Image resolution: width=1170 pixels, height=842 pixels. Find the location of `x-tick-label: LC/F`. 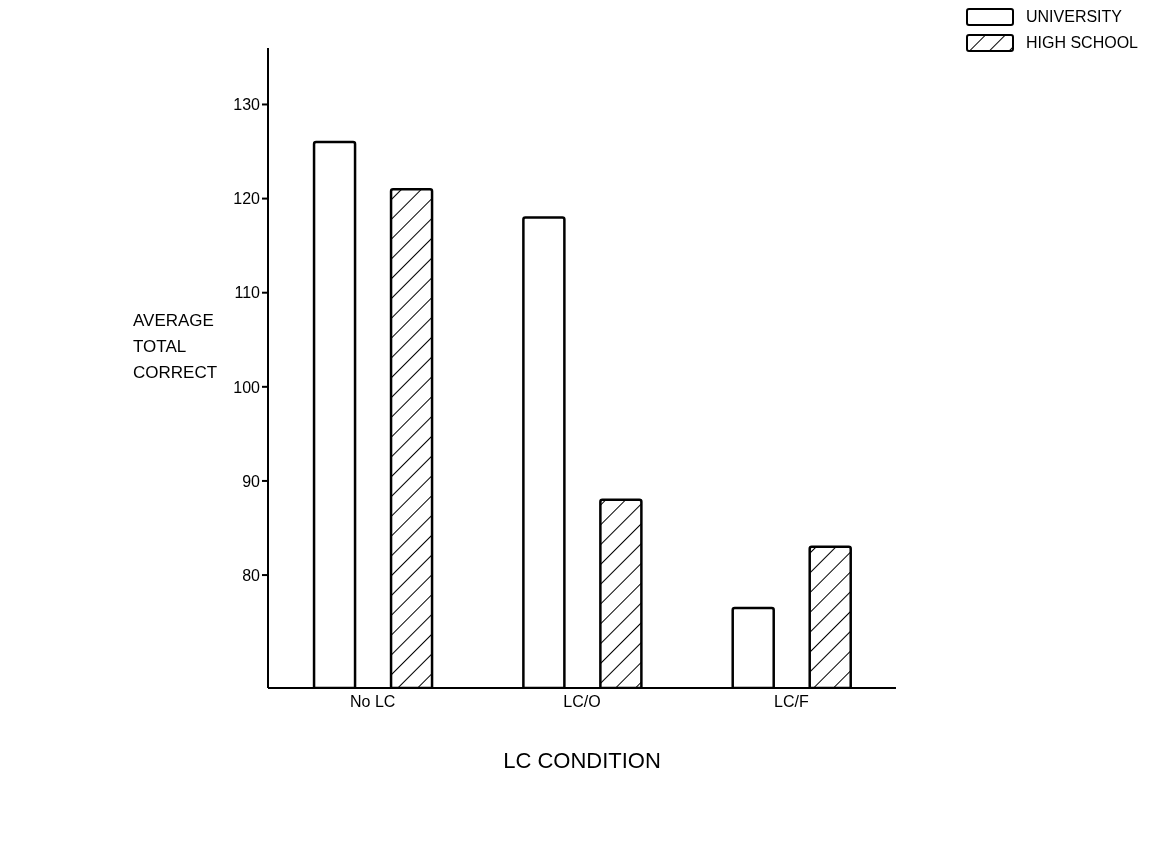

x-tick-label: LC/F is located at coordinates (791, 702).